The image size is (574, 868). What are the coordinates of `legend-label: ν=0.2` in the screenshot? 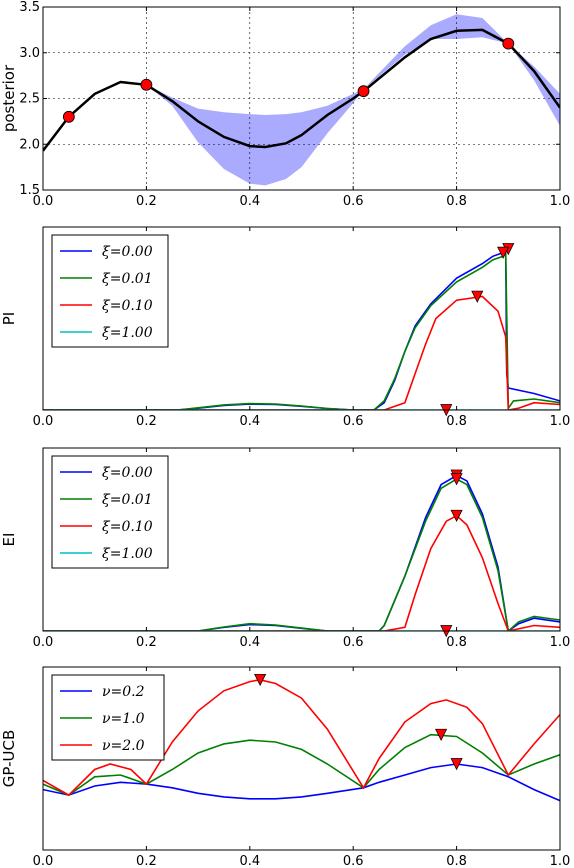 It's located at (123, 692).